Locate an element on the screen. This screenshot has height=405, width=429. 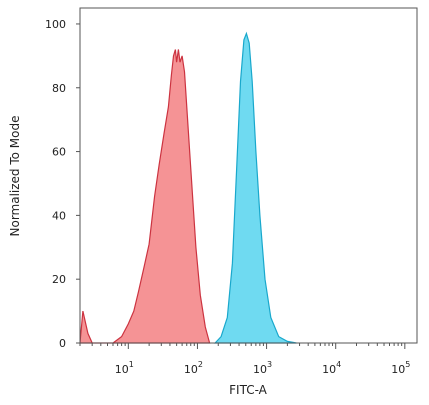
x-tick-label: 10¹ is located at coordinates (124, 368).